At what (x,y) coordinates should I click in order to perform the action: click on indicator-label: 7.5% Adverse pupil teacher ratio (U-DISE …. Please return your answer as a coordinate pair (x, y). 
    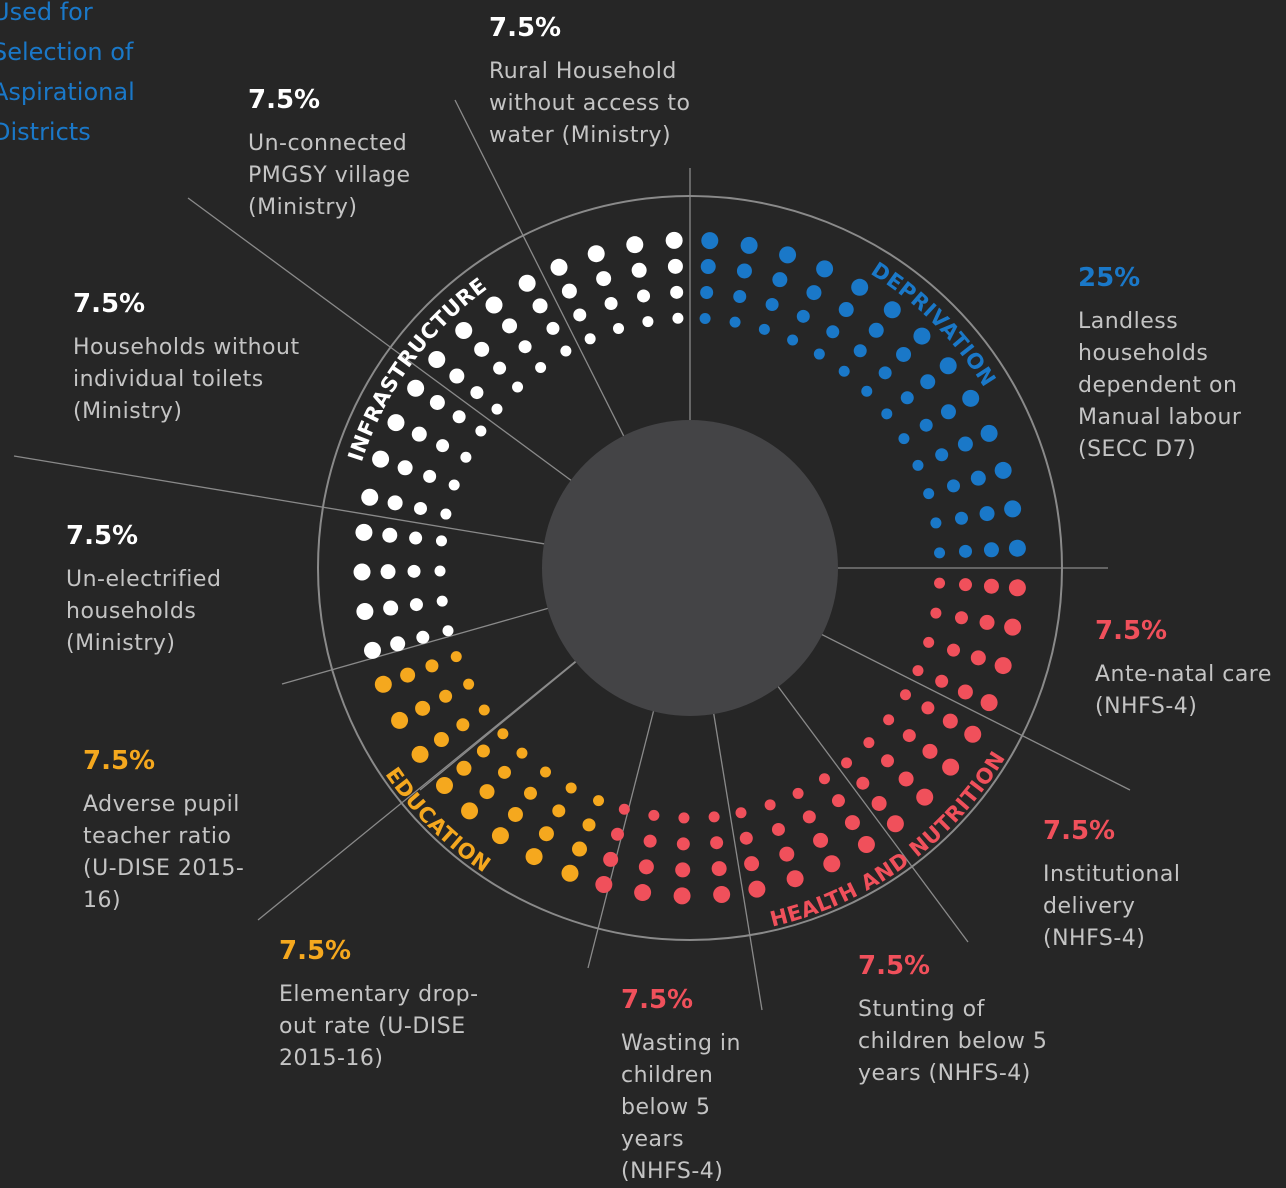
    Looking at the image, I should click on (170, 831).